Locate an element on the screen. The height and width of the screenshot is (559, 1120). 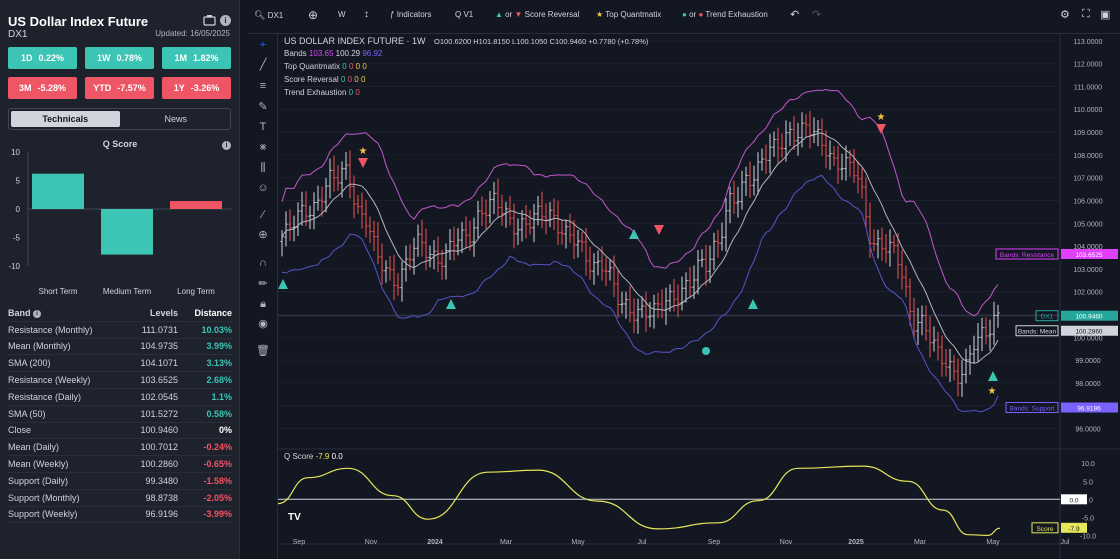
qscore-info-icon: i is located at coordinates (226, 145).